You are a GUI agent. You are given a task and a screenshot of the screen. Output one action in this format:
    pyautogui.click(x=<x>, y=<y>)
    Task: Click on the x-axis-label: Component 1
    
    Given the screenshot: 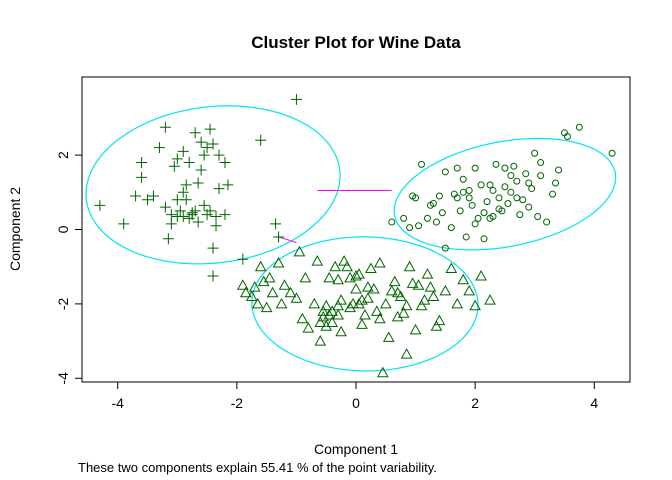 What is the action you would take?
    pyautogui.click(x=356, y=449)
    